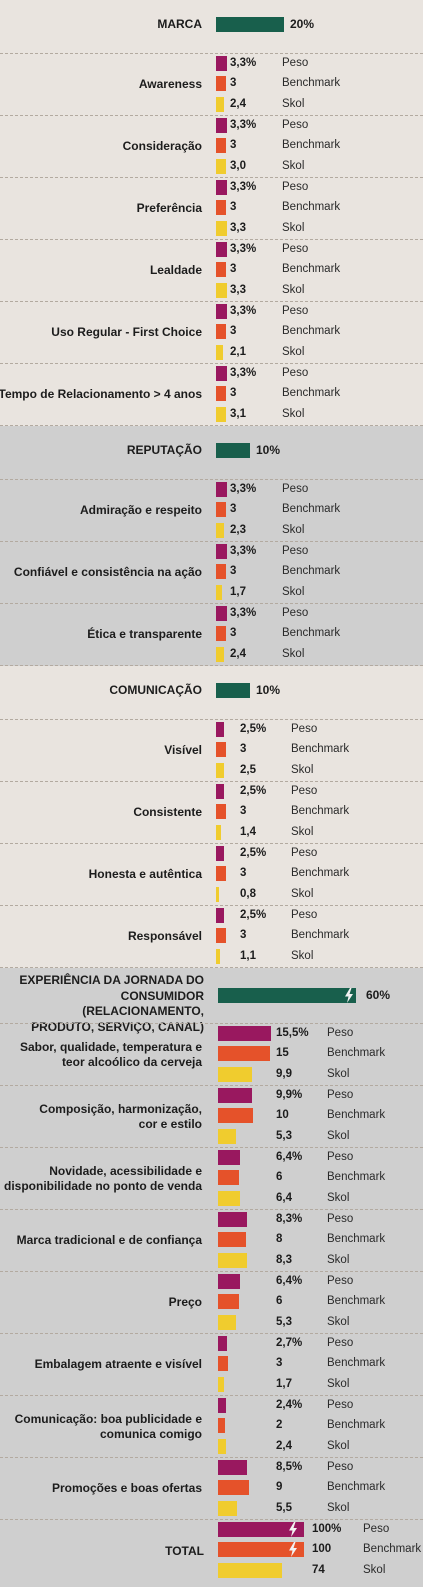 This screenshot has height=1587, width=423. What do you see at coordinates (170, 1123) in the screenshot?
I see `label-line: cor e estilo` at bounding box center [170, 1123].